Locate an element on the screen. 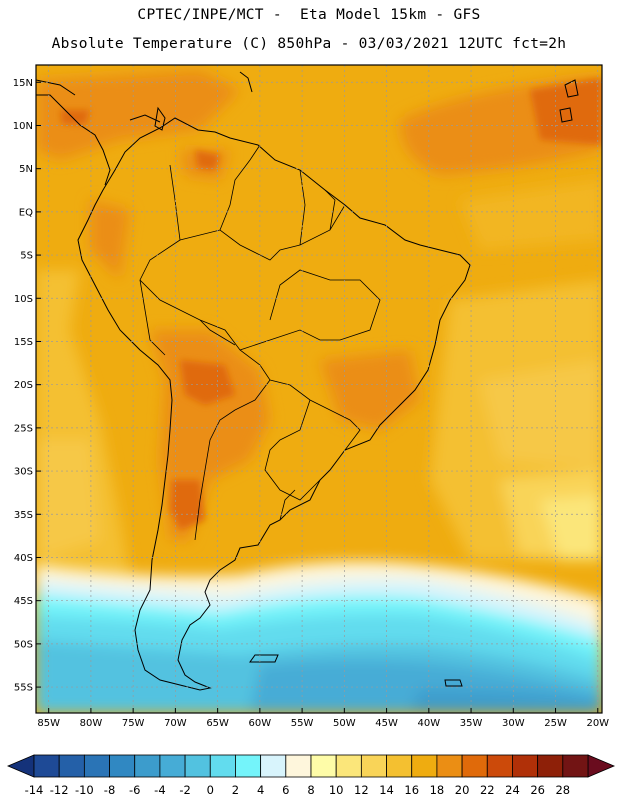 The image size is (618, 800). lon-label: 85W is located at coordinates (48, 723).